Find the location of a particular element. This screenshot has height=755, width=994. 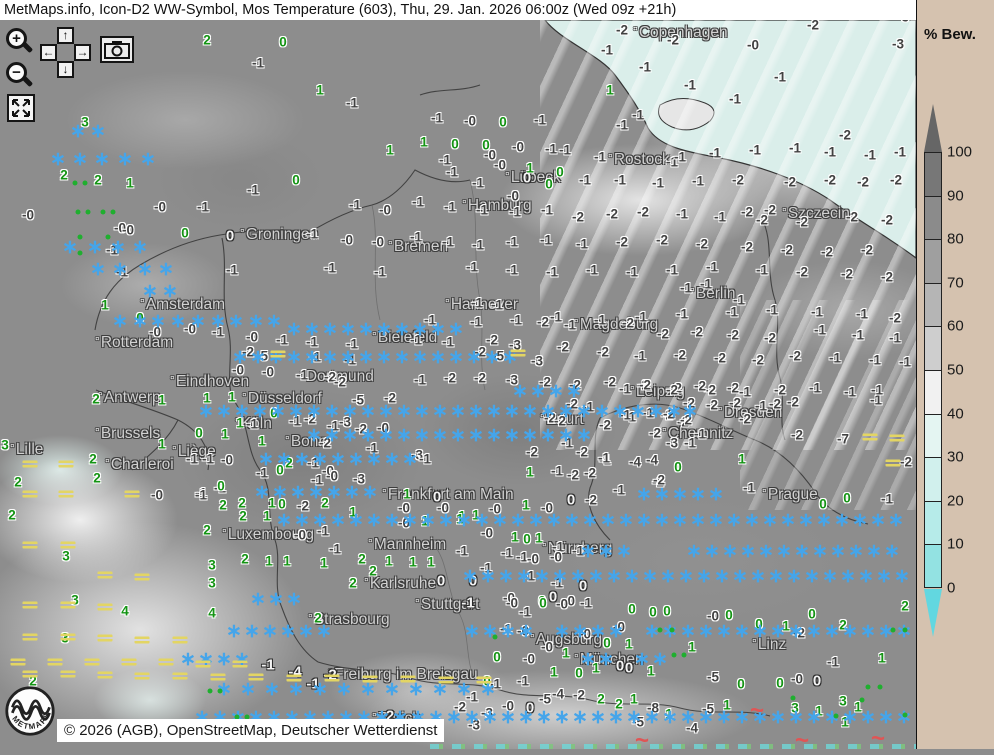

city-name: Hannover is located at coordinates (484, 304).